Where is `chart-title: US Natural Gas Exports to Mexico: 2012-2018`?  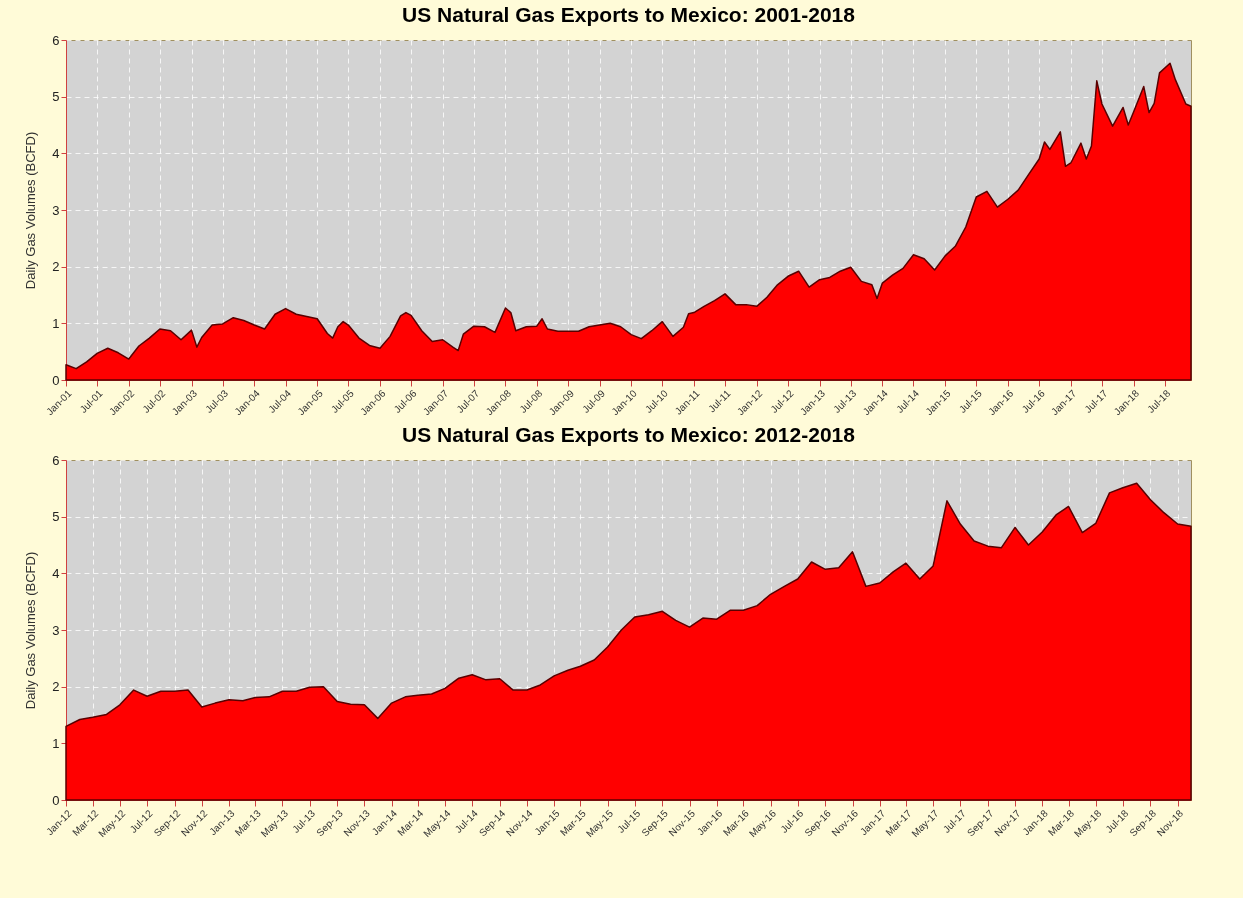
chart-title: US Natural Gas Exports to Mexico: 2012-2018 is located at coordinates (629, 434).